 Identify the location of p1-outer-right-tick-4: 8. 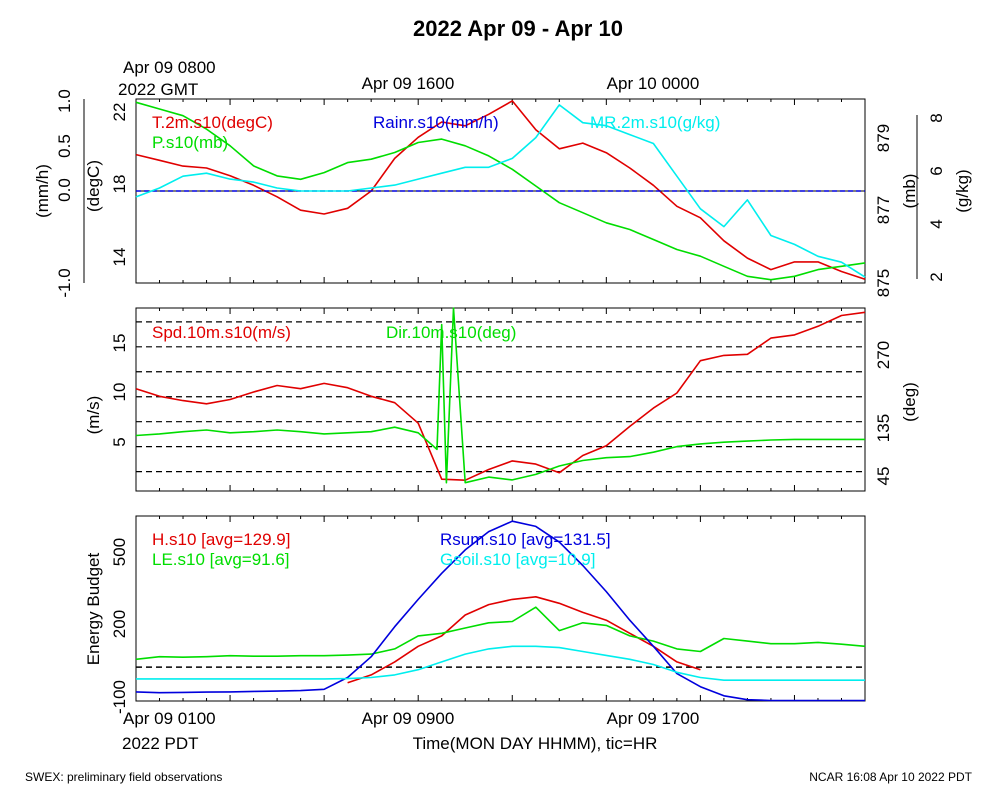
(936, 117).